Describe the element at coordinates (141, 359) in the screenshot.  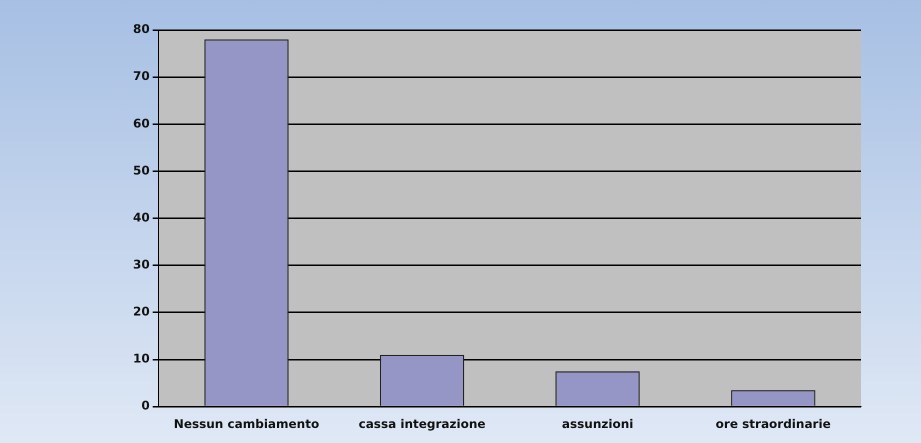
I see `y-tick-label: 10` at that location.